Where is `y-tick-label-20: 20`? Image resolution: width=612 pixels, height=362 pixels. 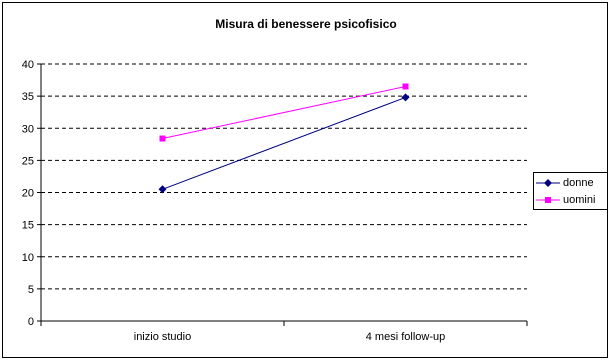 y-tick-label-20: 20 is located at coordinates (28, 194).